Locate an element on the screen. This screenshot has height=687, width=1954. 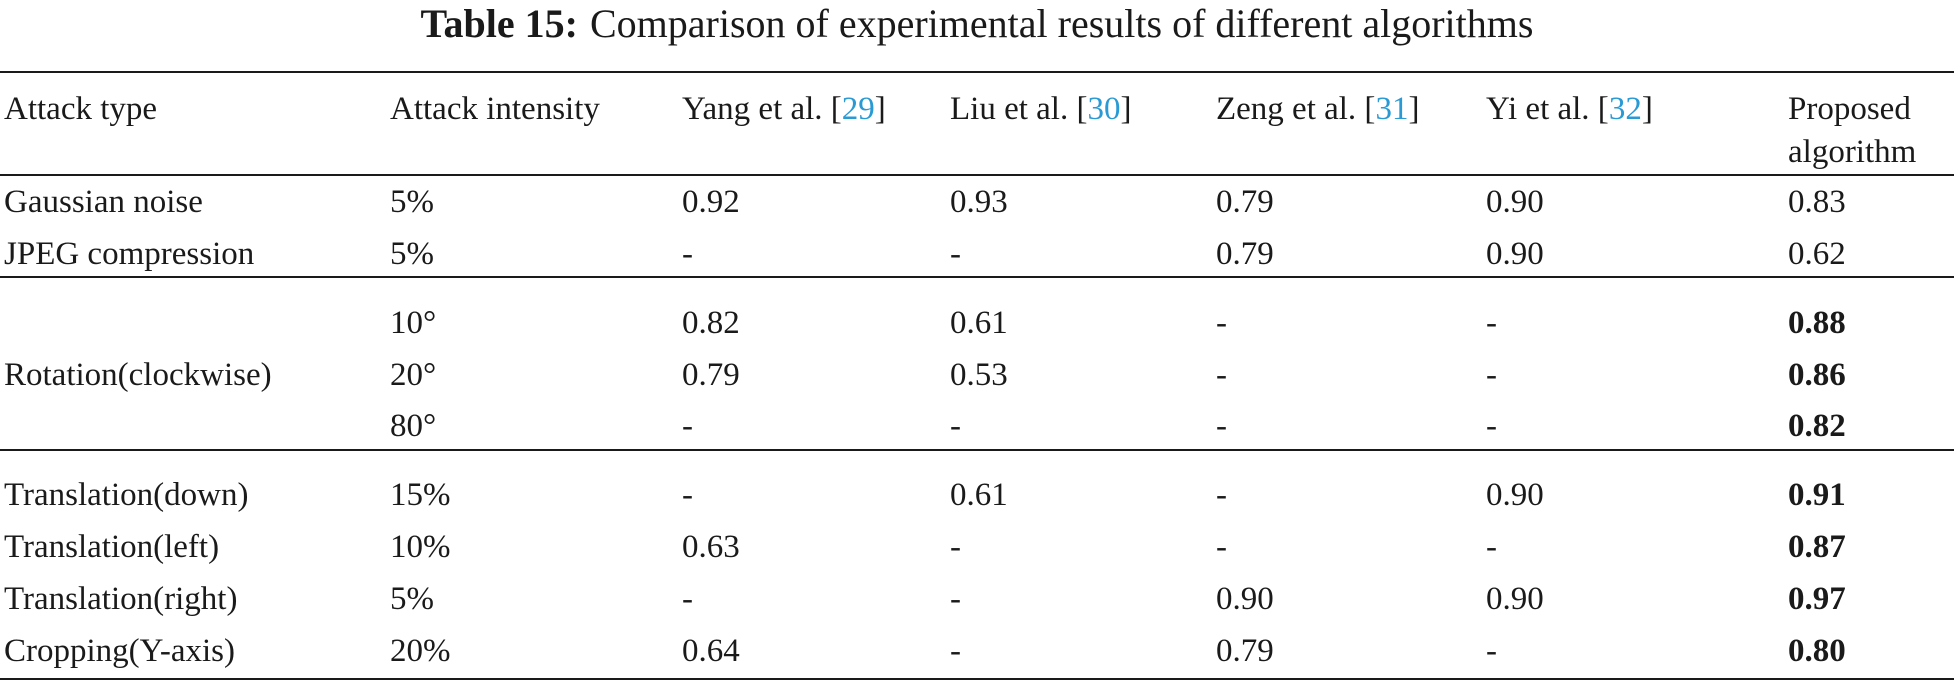
row-proposed-value: 0.83 is located at coordinates (1817, 202).